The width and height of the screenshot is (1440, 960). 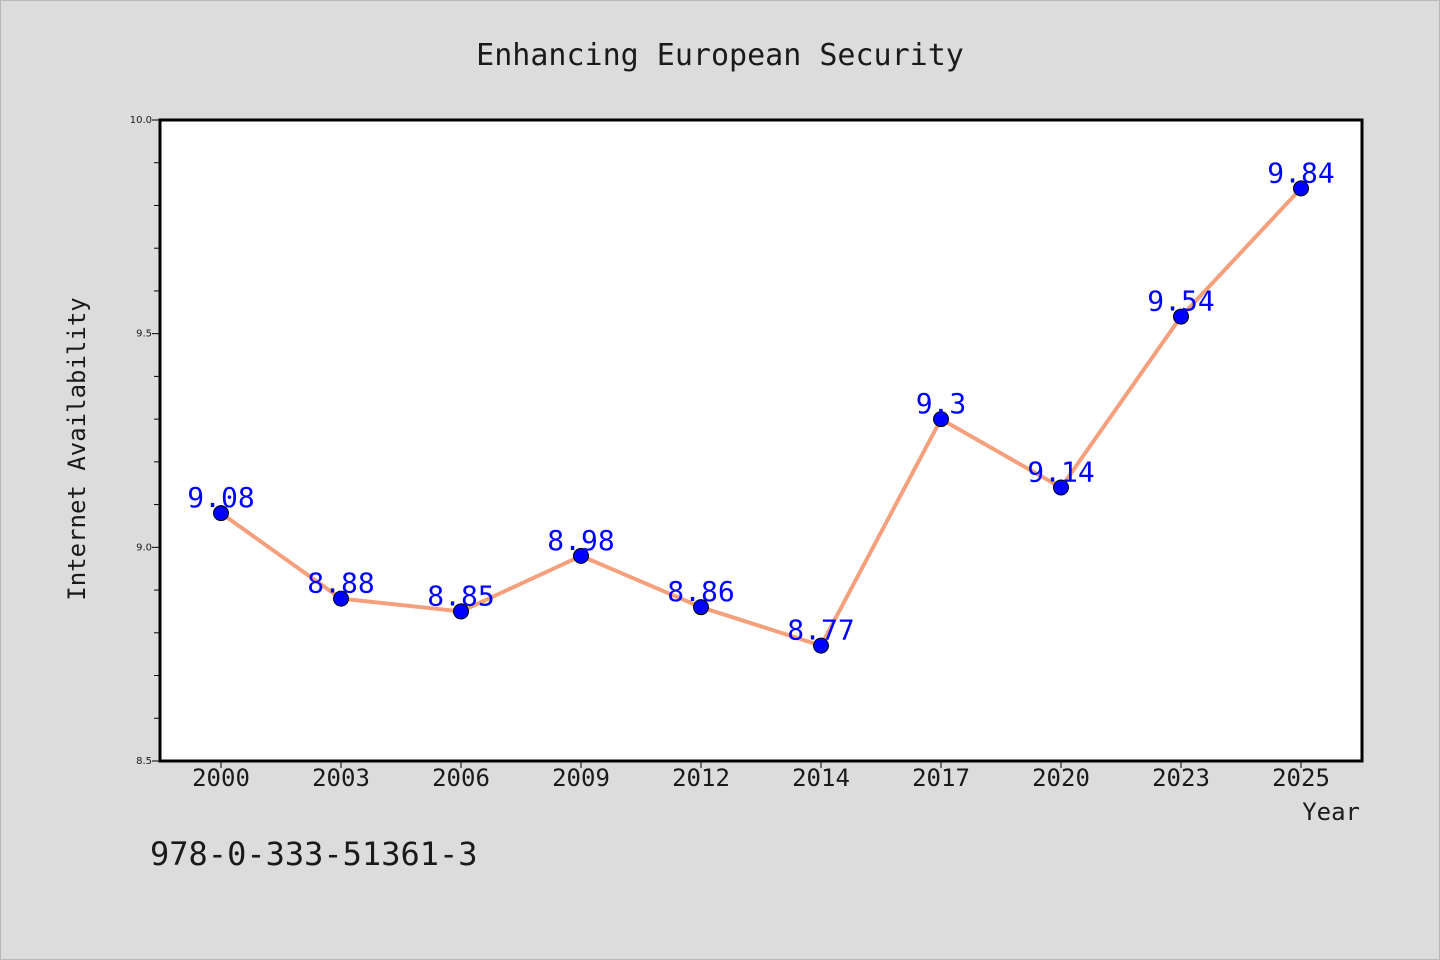 What do you see at coordinates (341, 778) in the screenshot?
I see `x-tick-label: 2003` at bounding box center [341, 778].